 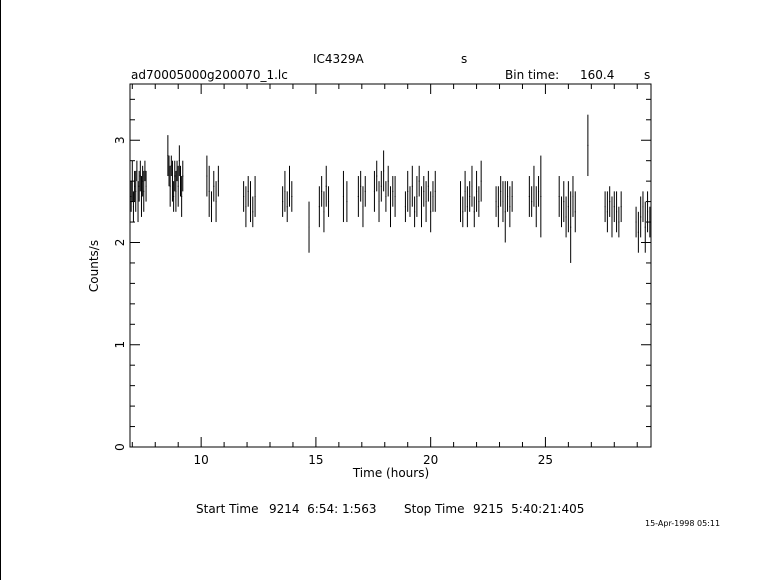 I want to click on x-tick-label: 15, so click(x=315, y=460).